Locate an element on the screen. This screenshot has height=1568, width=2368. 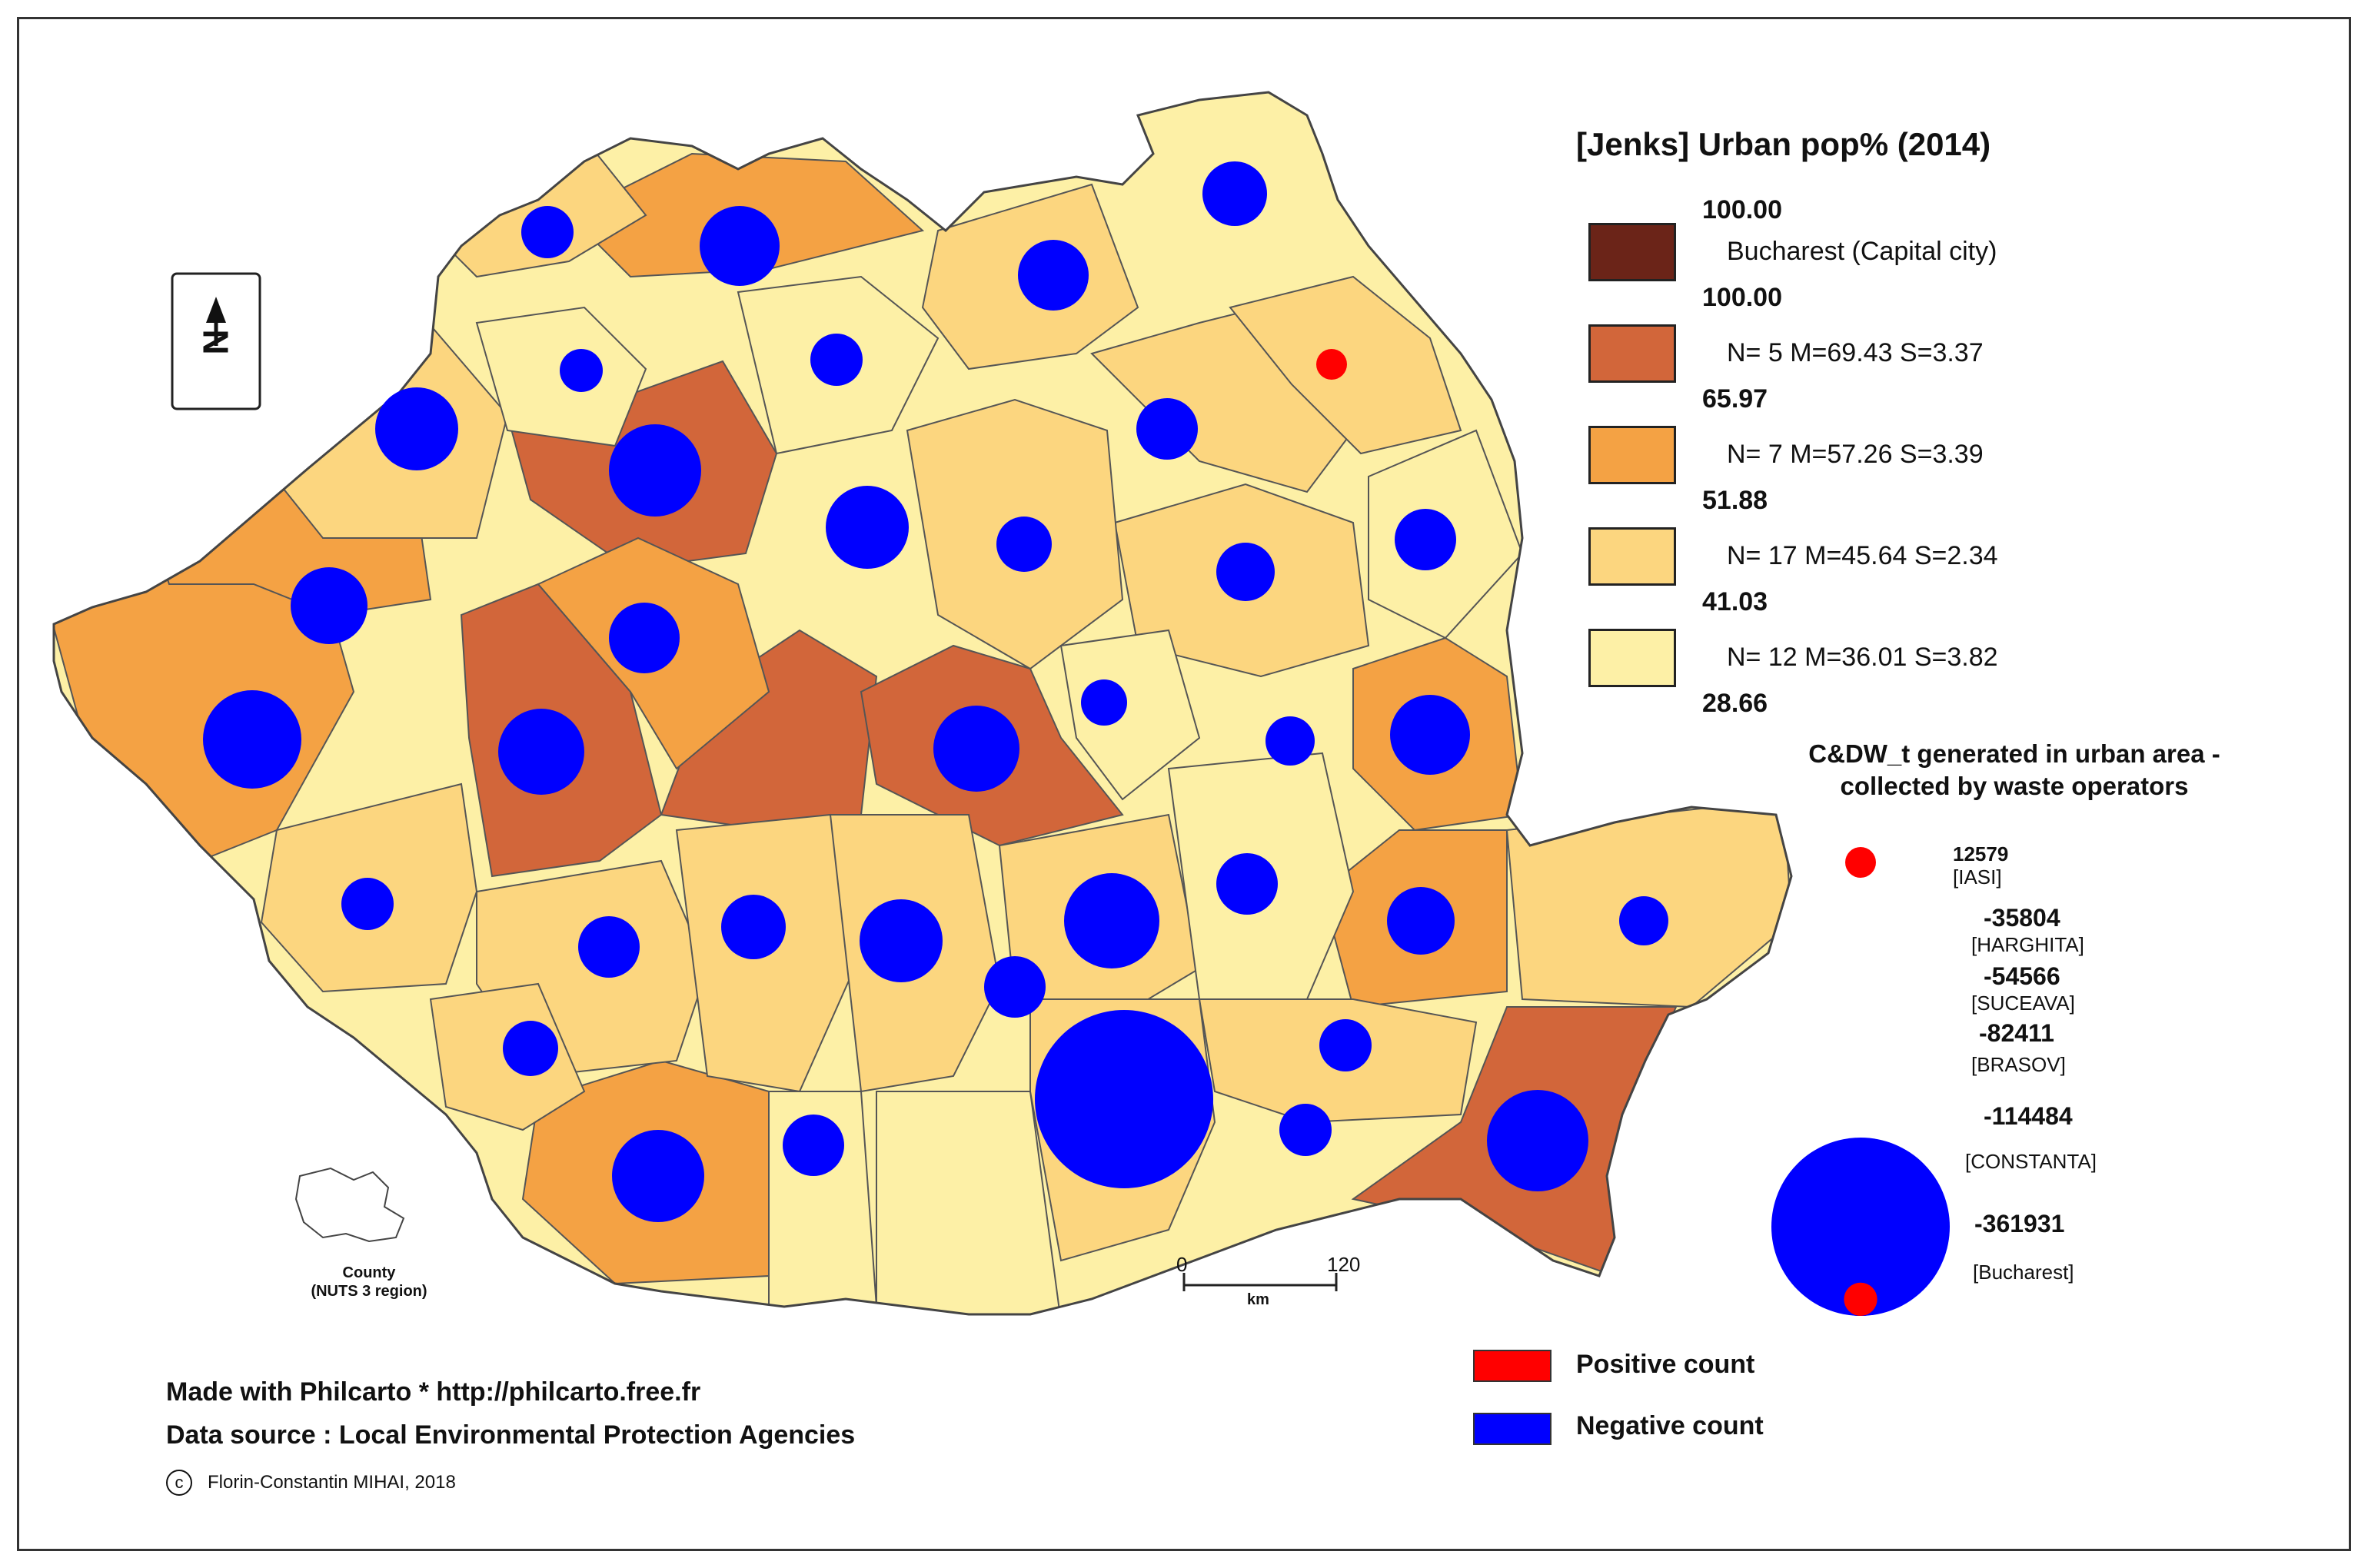
negative-swatch is located at coordinates (1512, 1429).